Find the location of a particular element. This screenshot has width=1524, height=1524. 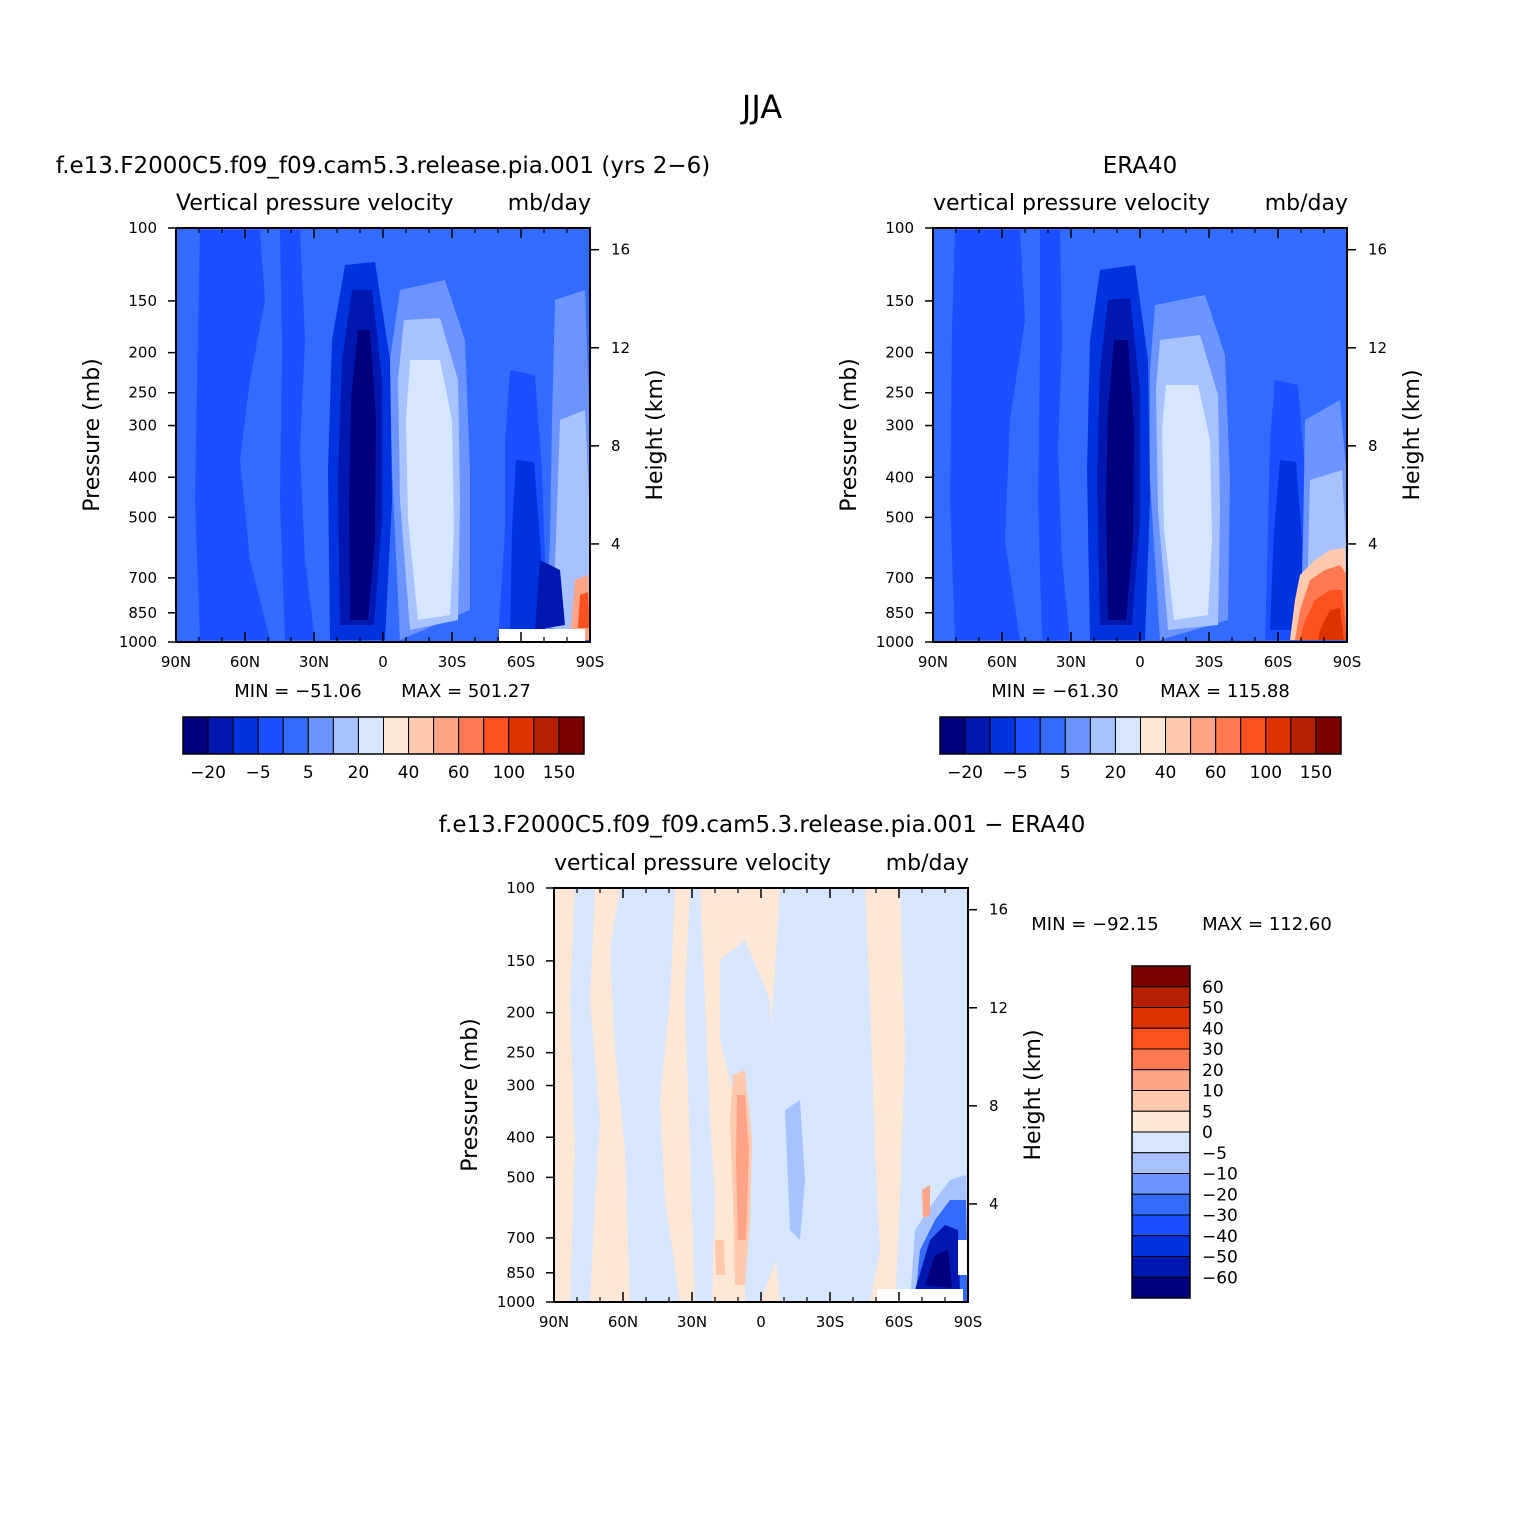

y-tick-label: 1000 is located at coordinates (895, 642).